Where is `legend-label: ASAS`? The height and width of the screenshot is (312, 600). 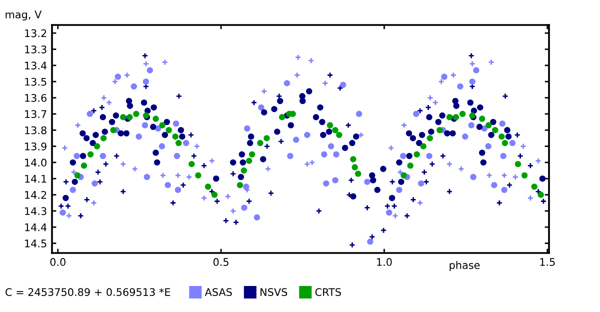 legend-label: ASAS is located at coordinates (218, 292).